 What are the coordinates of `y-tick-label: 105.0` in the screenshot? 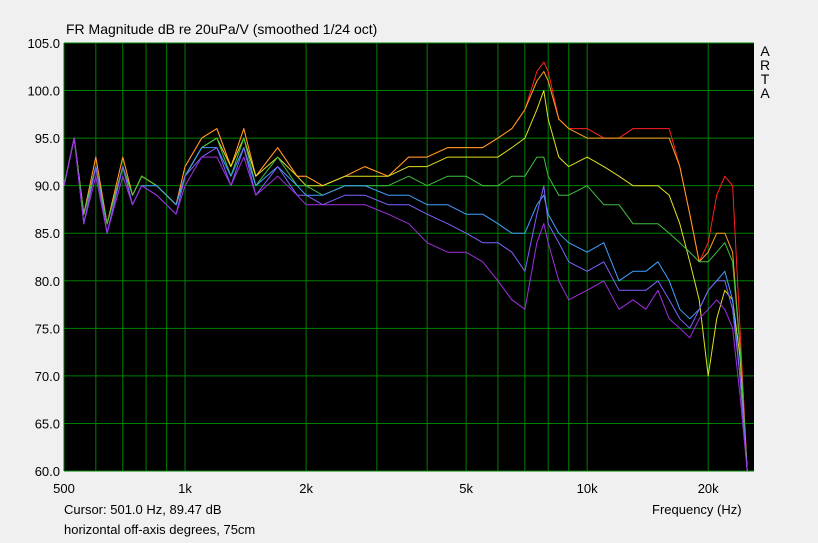 It's located at (43, 43).